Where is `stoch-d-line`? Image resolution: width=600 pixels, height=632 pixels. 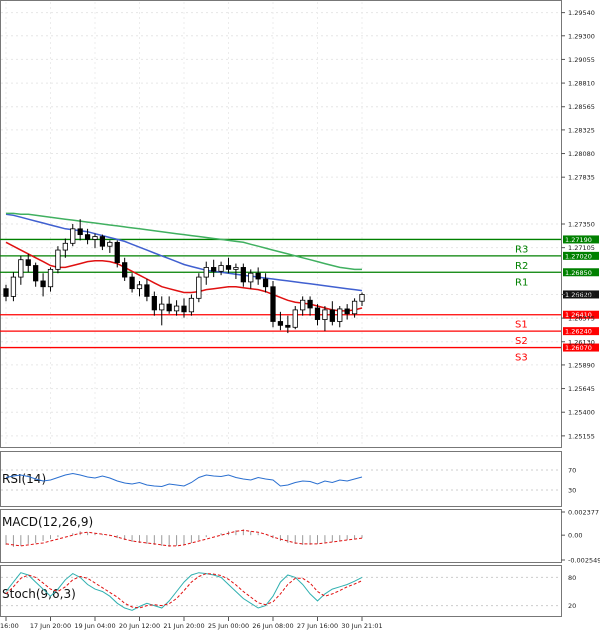
stoch-d-line is located at coordinates (184, 591).